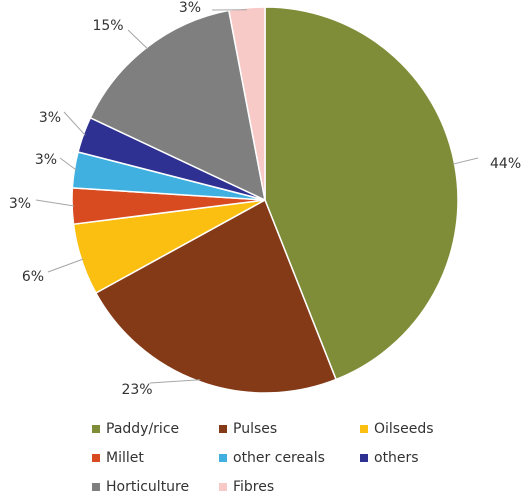  What do you see at coordinates (175, 381) in the screenshot?
I see `leader-line-pulses` at bounding box center [175, 381].